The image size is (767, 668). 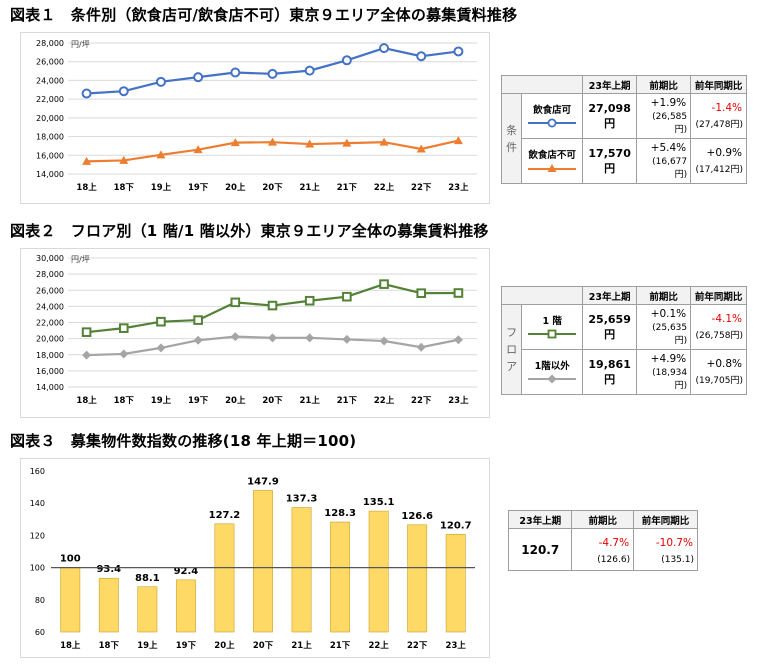 I want to click on y-tick-label: 30,000, so click(x=50, y=258).